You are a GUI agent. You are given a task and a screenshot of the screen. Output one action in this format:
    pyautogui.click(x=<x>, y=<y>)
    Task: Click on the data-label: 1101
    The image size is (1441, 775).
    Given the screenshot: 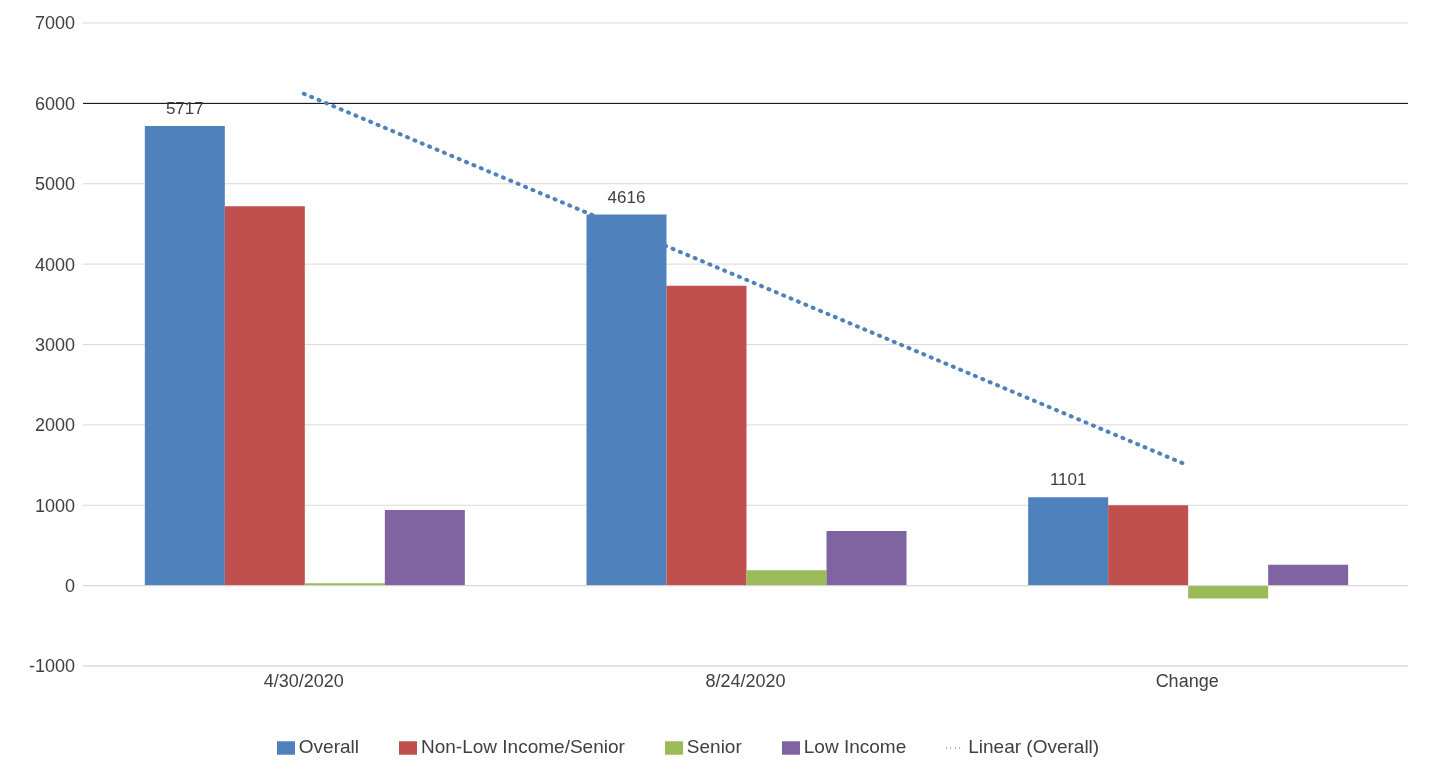 What is the action you would take?
    pyautogui.click(x=1068, y=480)
    